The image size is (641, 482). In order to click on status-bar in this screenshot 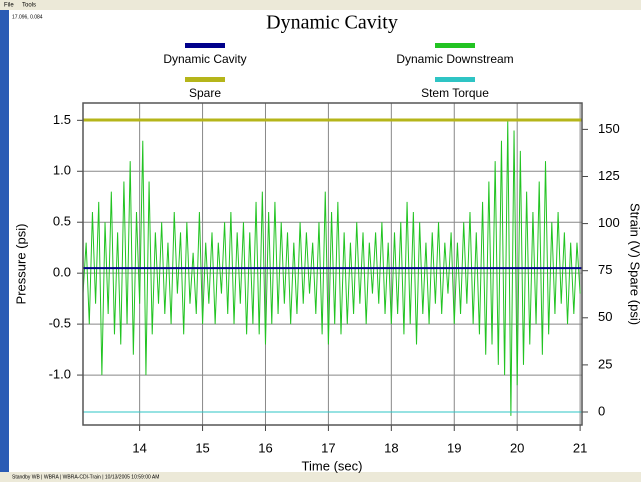, I will do `click(320, 477)`.